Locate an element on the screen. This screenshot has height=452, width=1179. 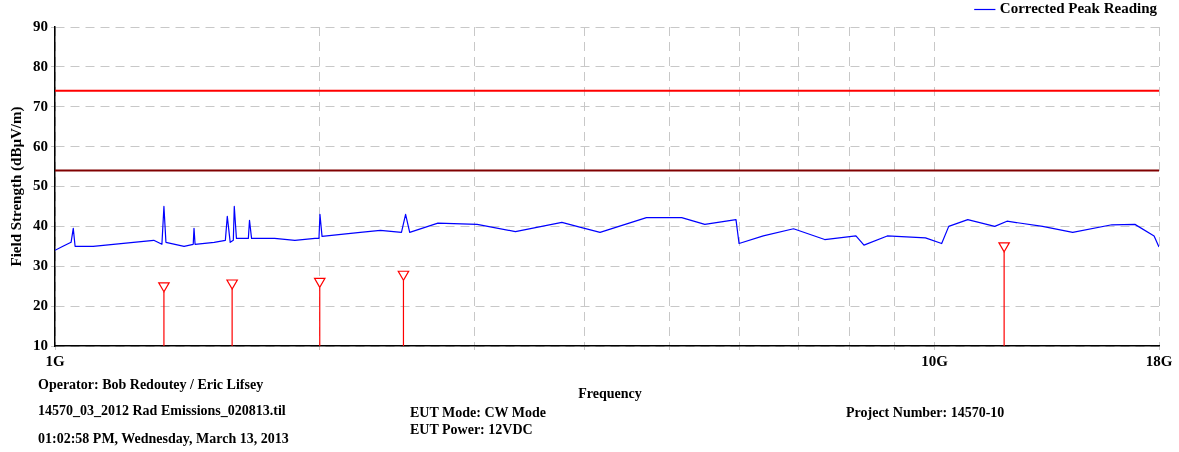
y-tick-label: 70 is located at coordinates (40, 105).